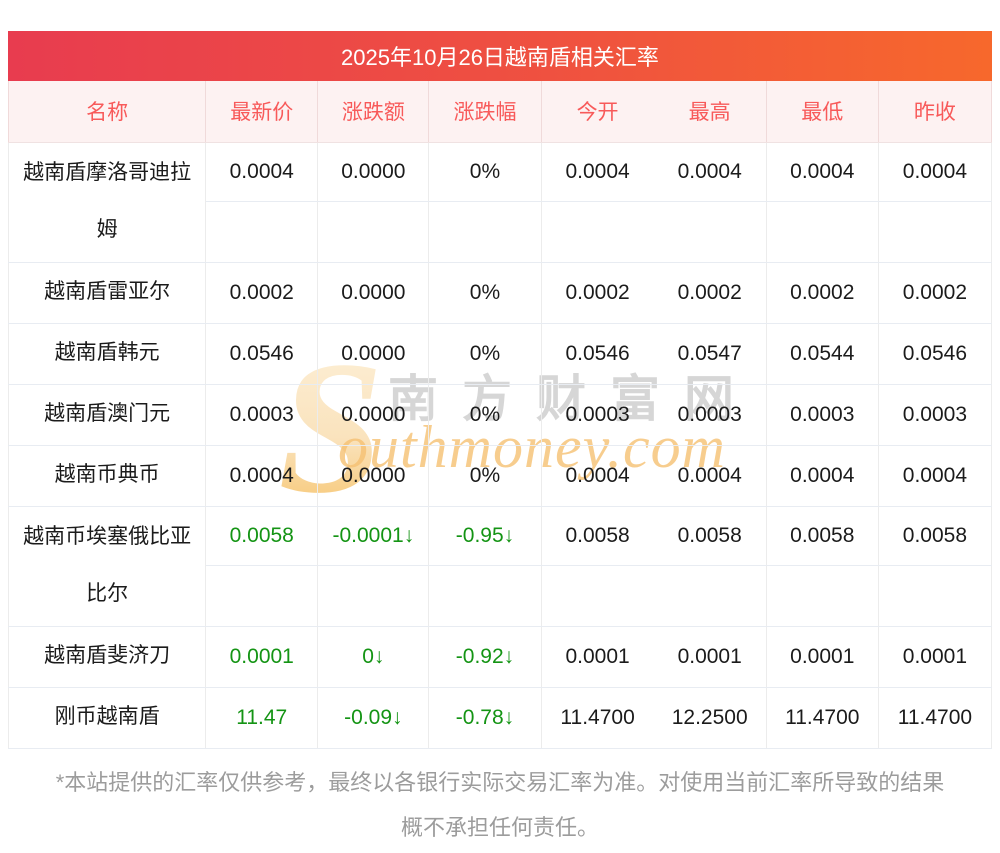 Image resolution: width=1000 pixels, height=853 pixels. Describe the element at coordinates (709, 292) in the screenshot. I see `cell-high: 0.0002` at that location.